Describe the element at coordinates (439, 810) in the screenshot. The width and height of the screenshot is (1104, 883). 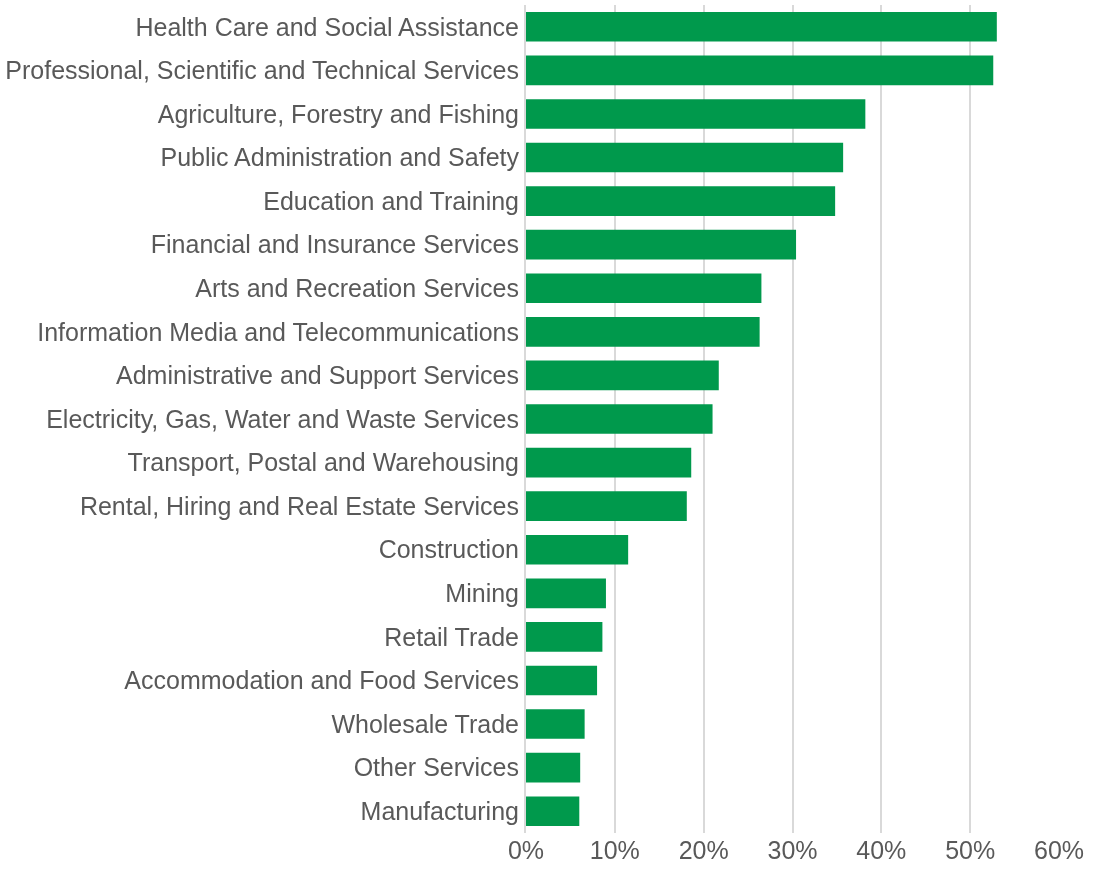
I see `y-tick-label: Manufacturing` at that location.